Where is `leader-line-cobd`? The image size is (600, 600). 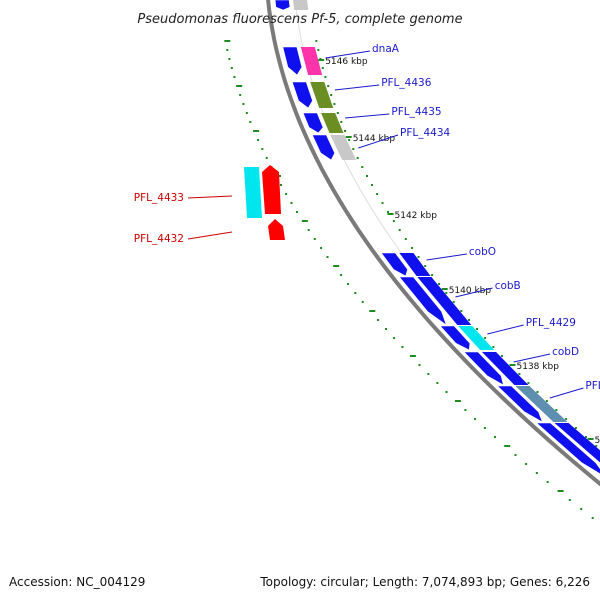
leader-line-cobd is located at coordinates (532, 358).